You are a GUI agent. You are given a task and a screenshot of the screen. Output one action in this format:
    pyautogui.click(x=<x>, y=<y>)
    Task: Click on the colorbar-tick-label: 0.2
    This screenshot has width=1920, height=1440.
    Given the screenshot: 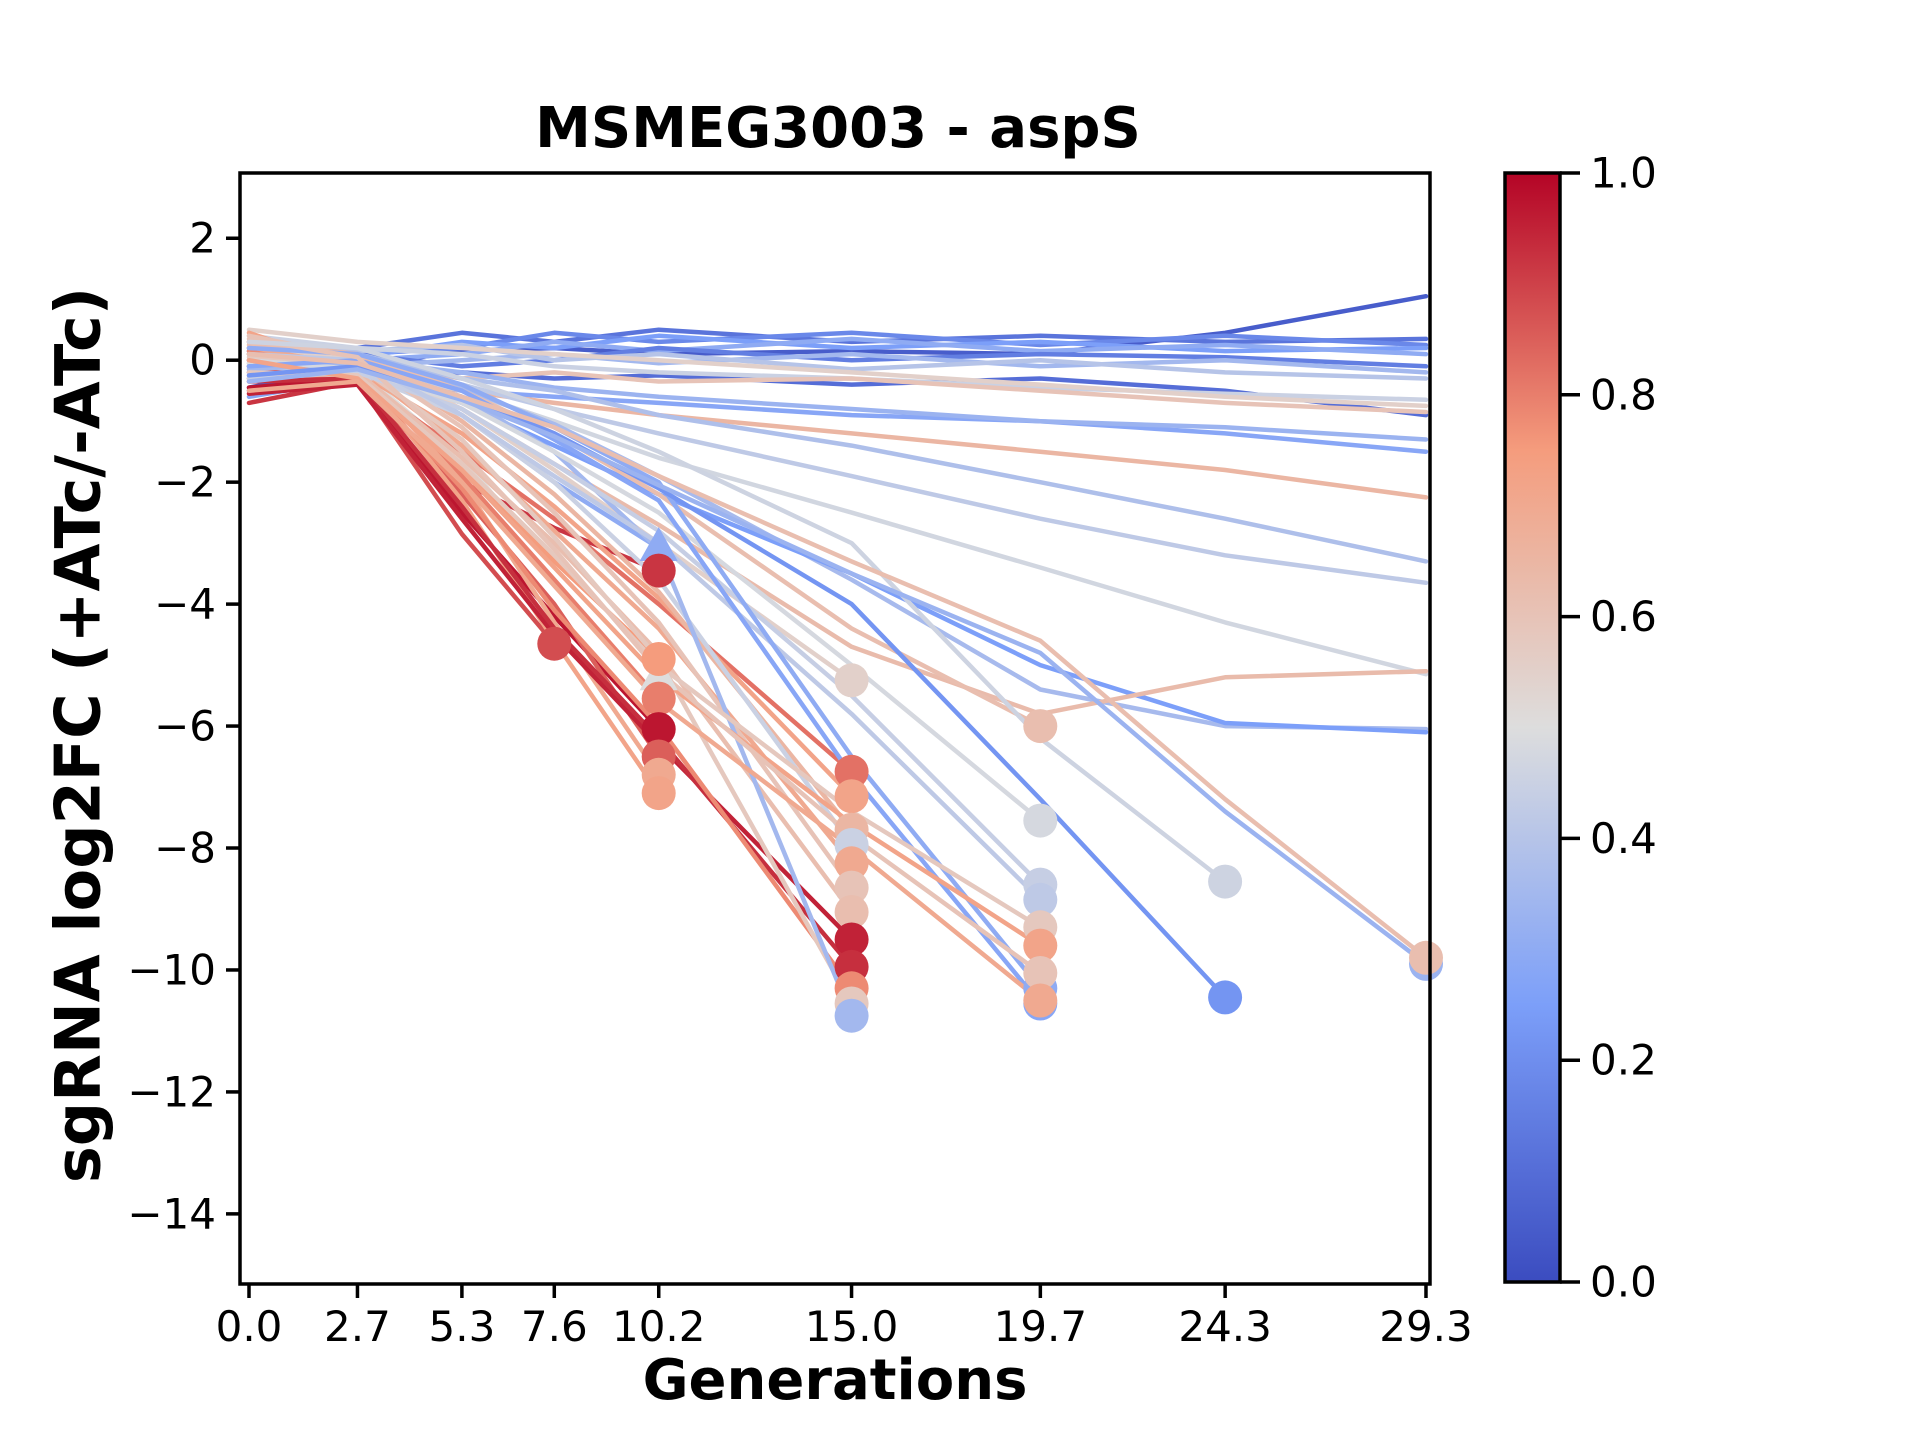 What is the action you would take?
    pyautogui.click(x=1623, y=1060)
    